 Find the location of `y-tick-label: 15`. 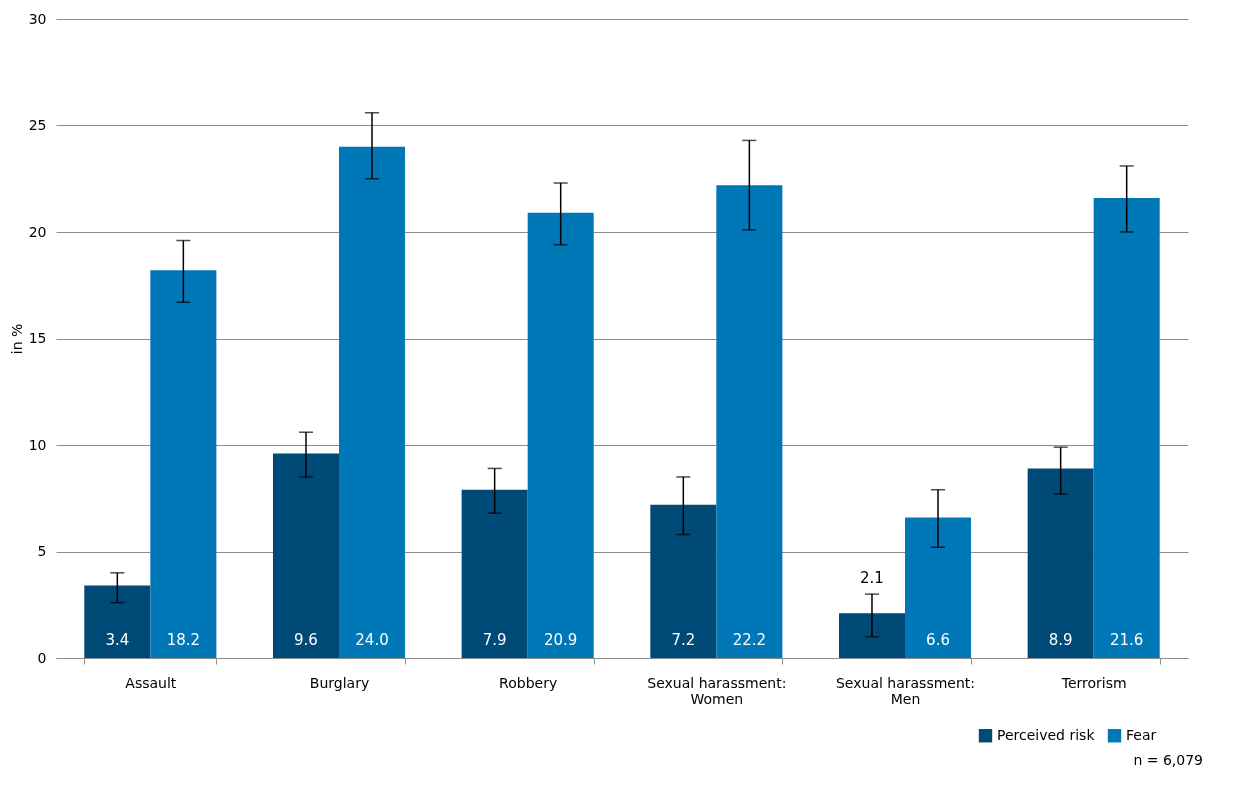

y-tick-label: 15 is located at coordinates (37, 338).